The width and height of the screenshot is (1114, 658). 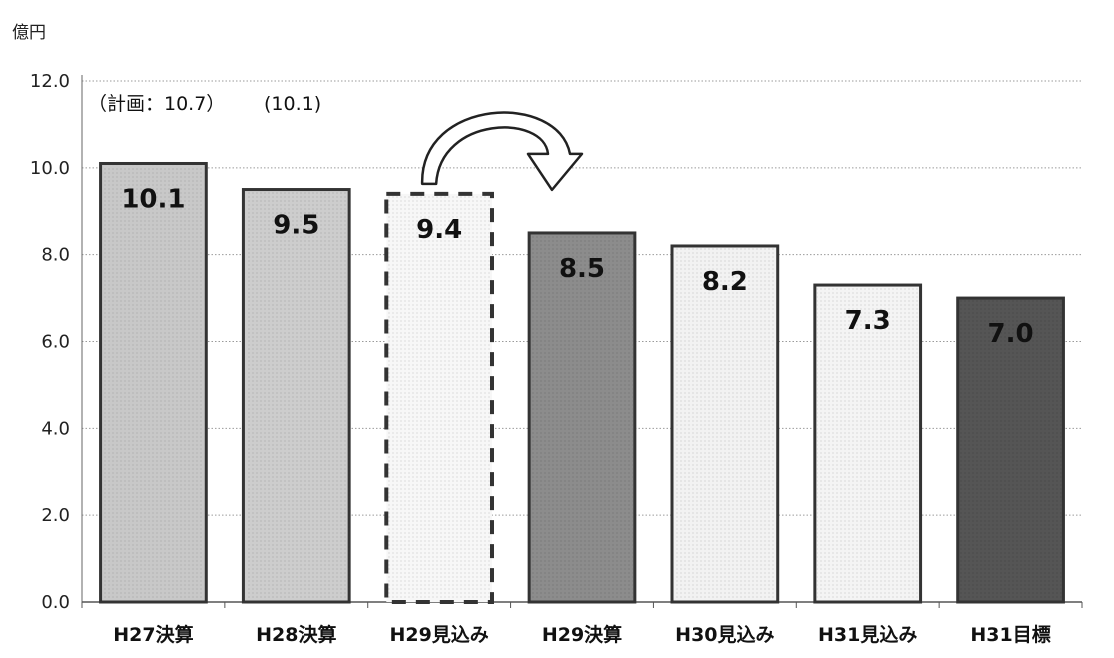 What do you see at coordinates (156, 104) in the screenshot?
I see `plan-annotation: （計画：10.7）` at bounding box center [156, 104].